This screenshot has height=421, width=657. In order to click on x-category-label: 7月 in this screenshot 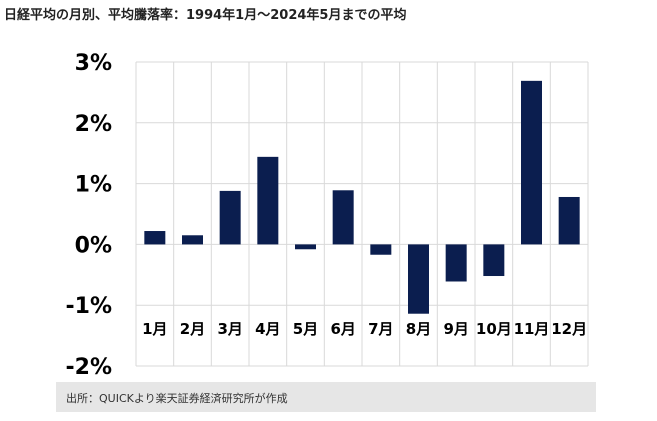, I will do `click(380, 329)`.